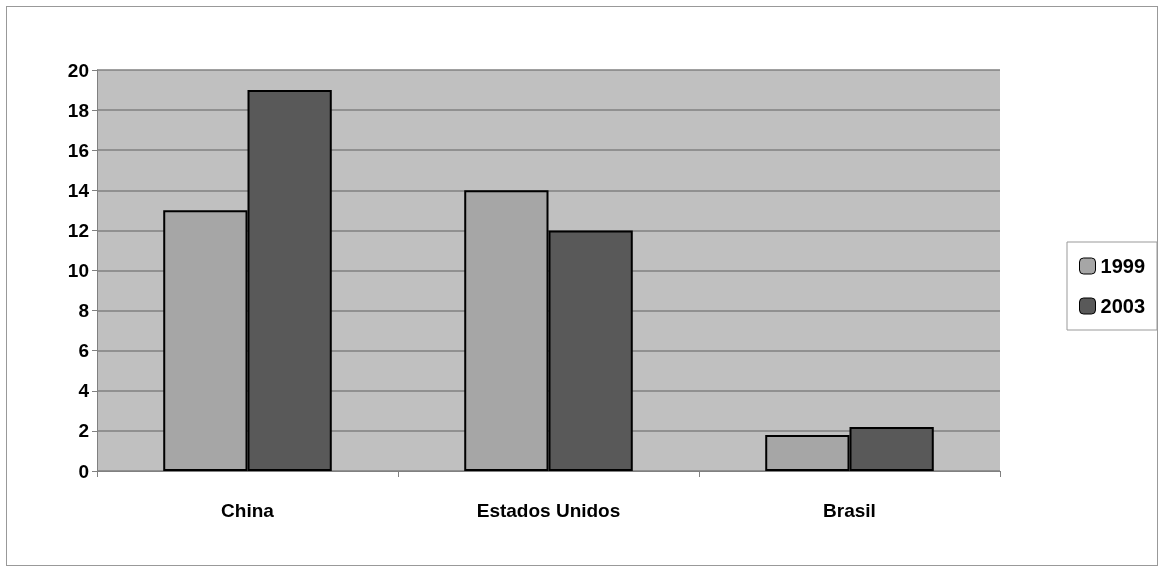 Image resolution: width=1165 pixels, height=572 pixels. I want to click on y-tick-label: 8, so click(83, 311).